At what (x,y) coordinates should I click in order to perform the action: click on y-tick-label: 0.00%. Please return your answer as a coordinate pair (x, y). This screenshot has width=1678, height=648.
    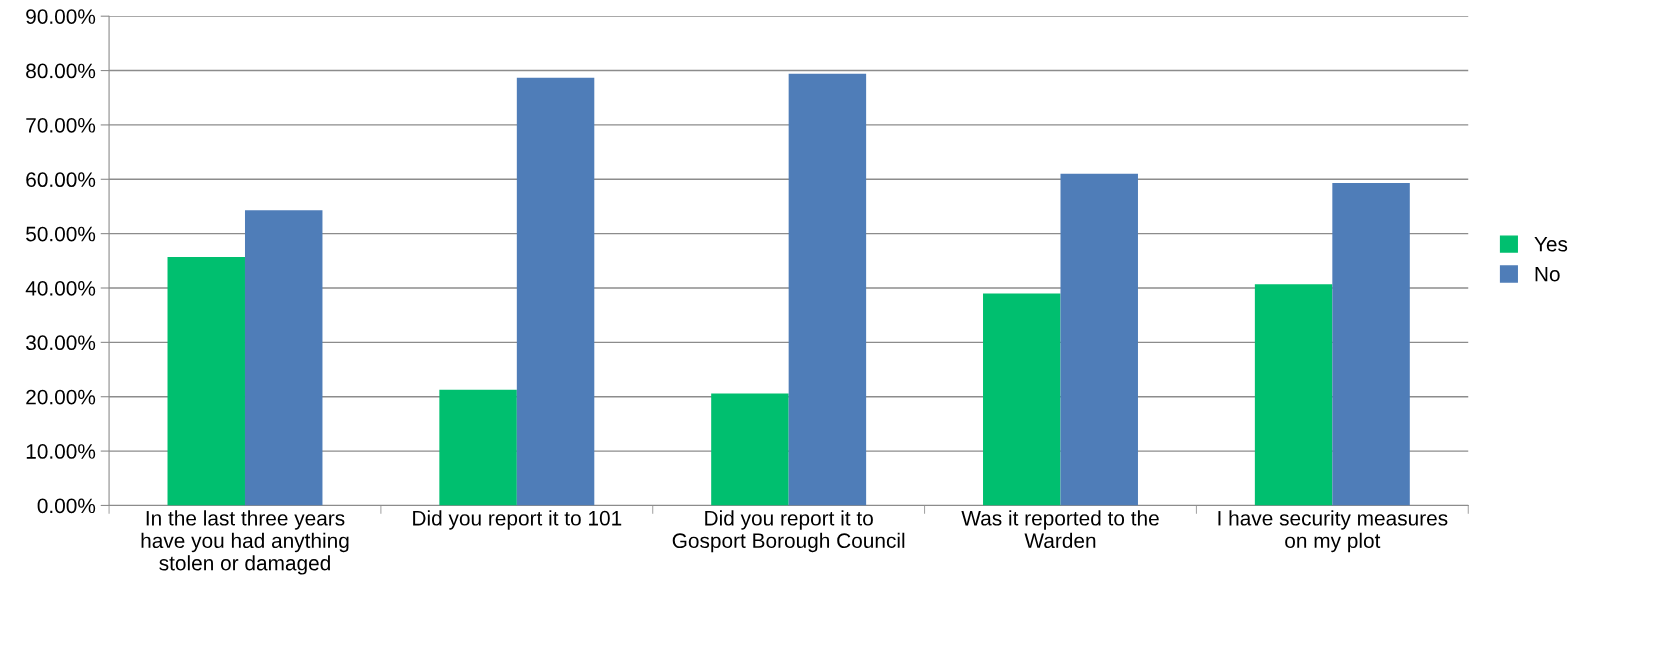
    Looking at the image, I should click on (66, 506).